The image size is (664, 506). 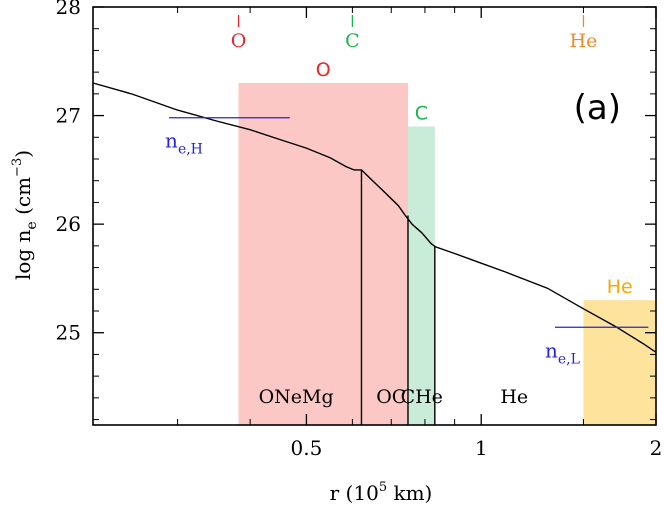 I want to click on x-axis-label: r (105 km), so click(x=381, y=492).